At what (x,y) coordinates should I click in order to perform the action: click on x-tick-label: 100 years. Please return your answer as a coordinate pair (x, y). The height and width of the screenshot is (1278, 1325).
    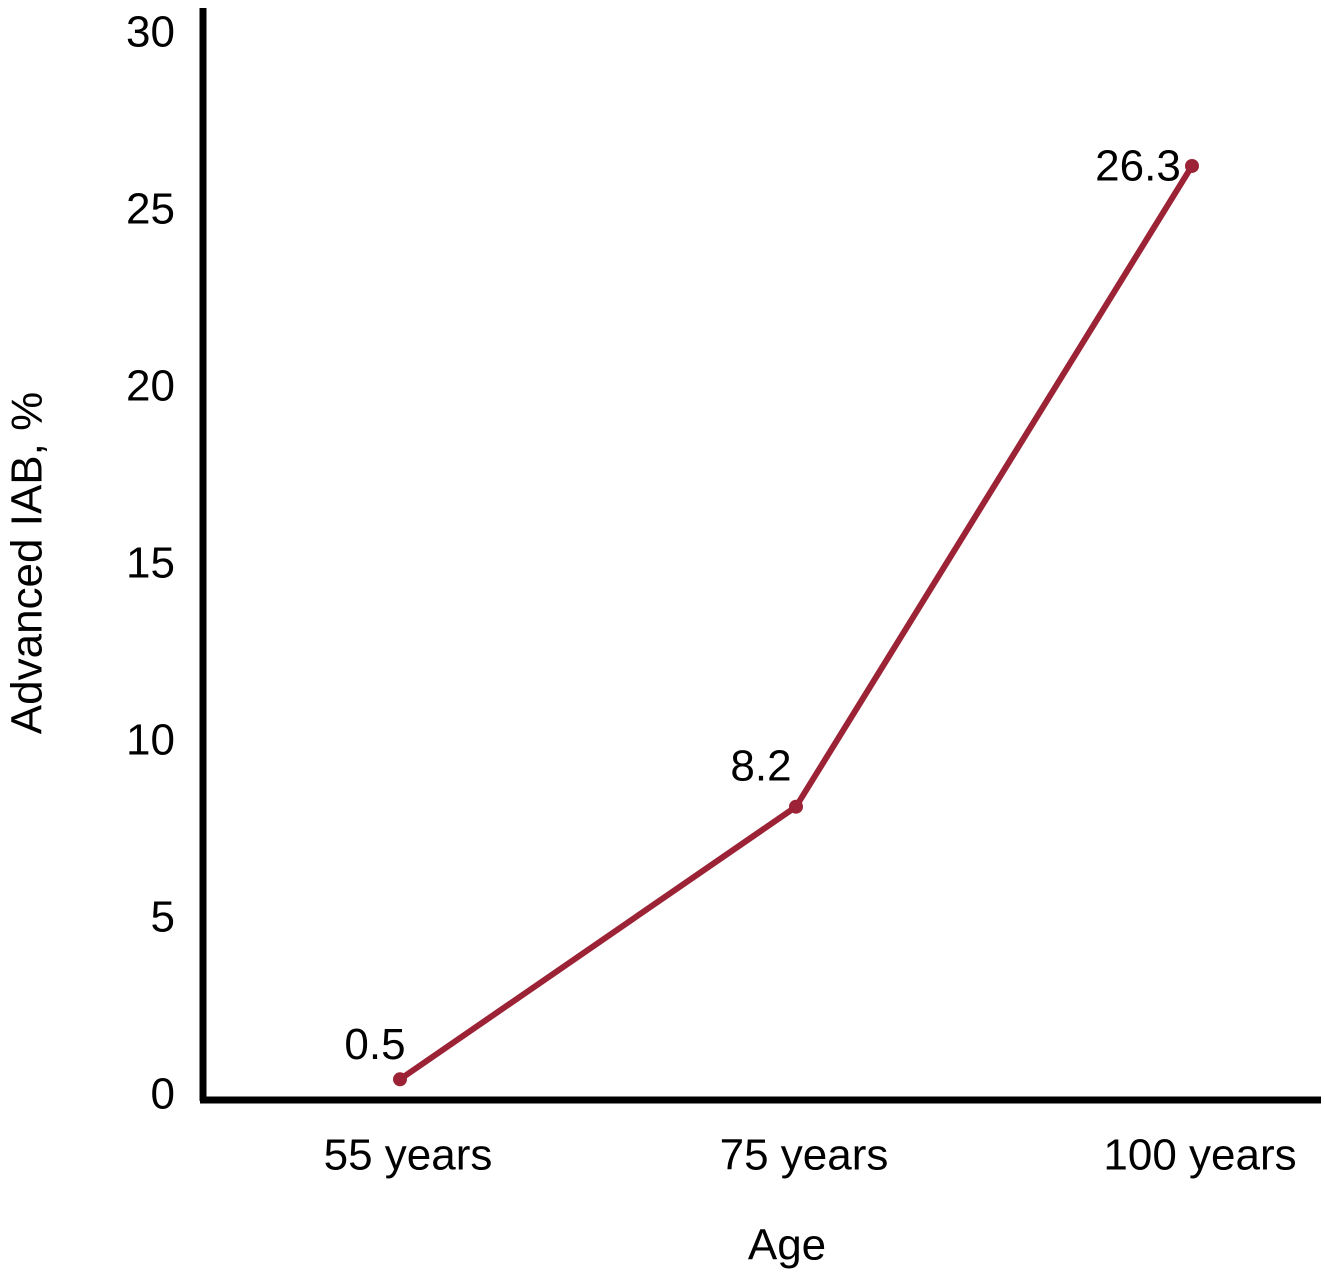
    Looking at the image, I should click on (1199, 1155).